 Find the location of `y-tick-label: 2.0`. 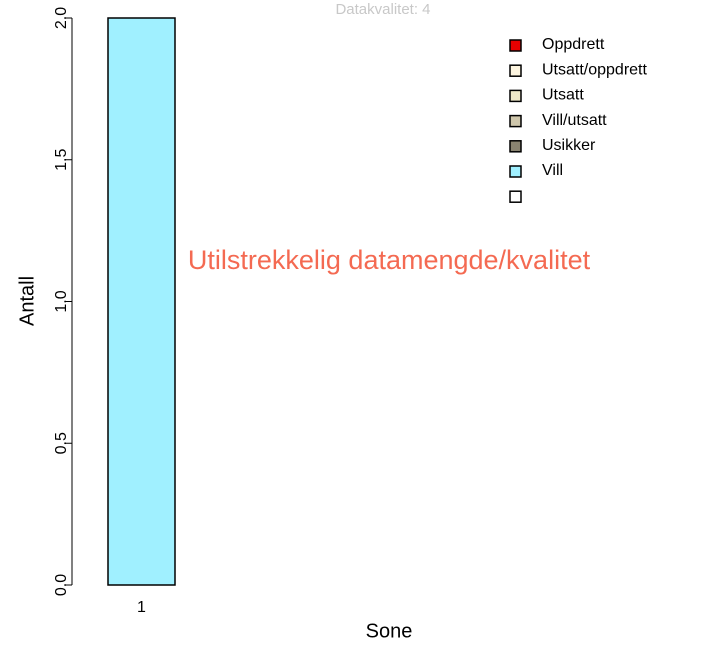

y-tick-label: 2.0 is located at coordinates (61, 18).